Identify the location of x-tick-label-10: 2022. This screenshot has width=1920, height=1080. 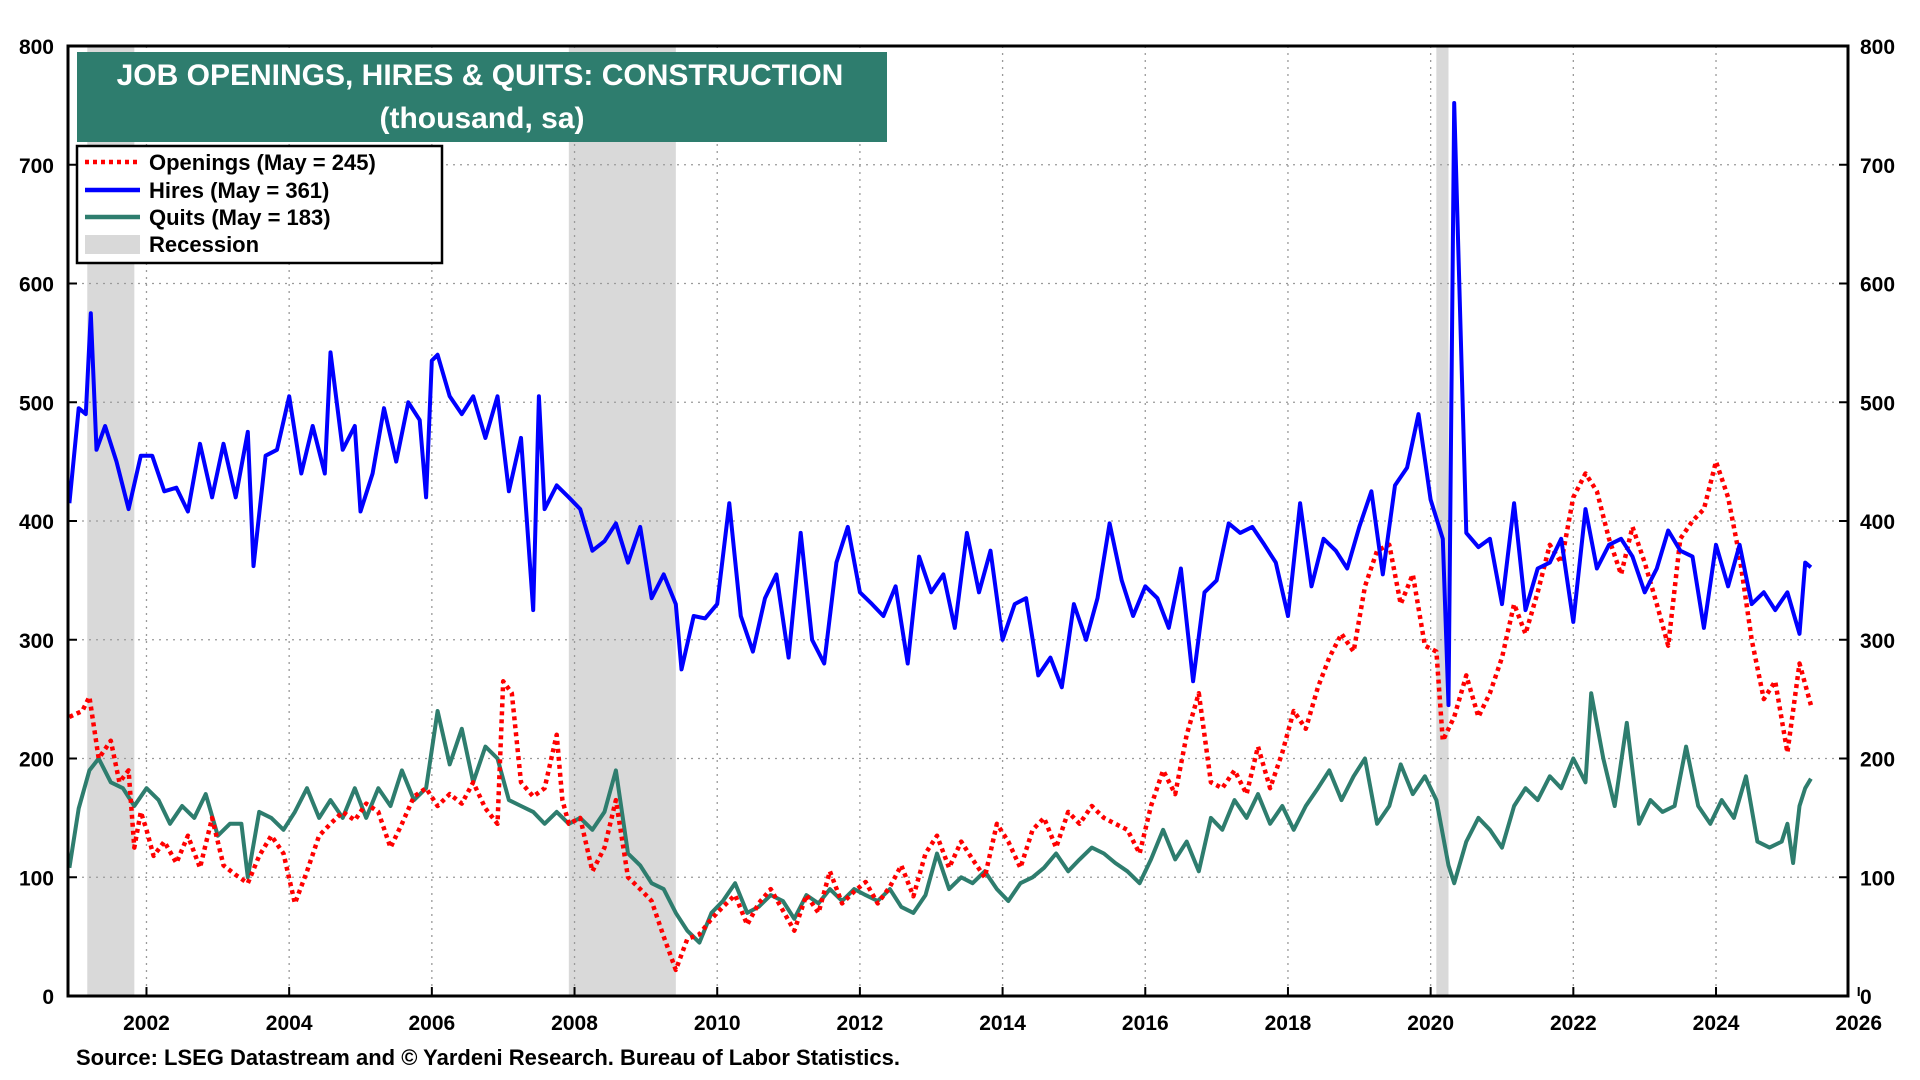
(1573, 1023).